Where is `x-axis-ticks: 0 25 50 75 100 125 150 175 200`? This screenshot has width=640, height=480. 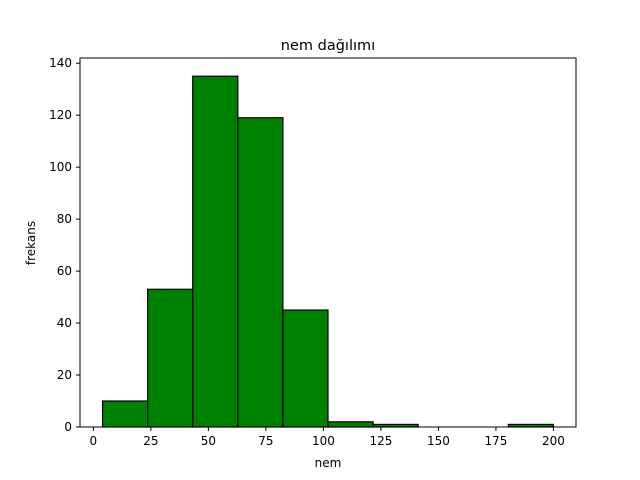 x-axis-ticks: 0 25 50 75 100 125 150 175 200 is located at coordinates (327, 437).